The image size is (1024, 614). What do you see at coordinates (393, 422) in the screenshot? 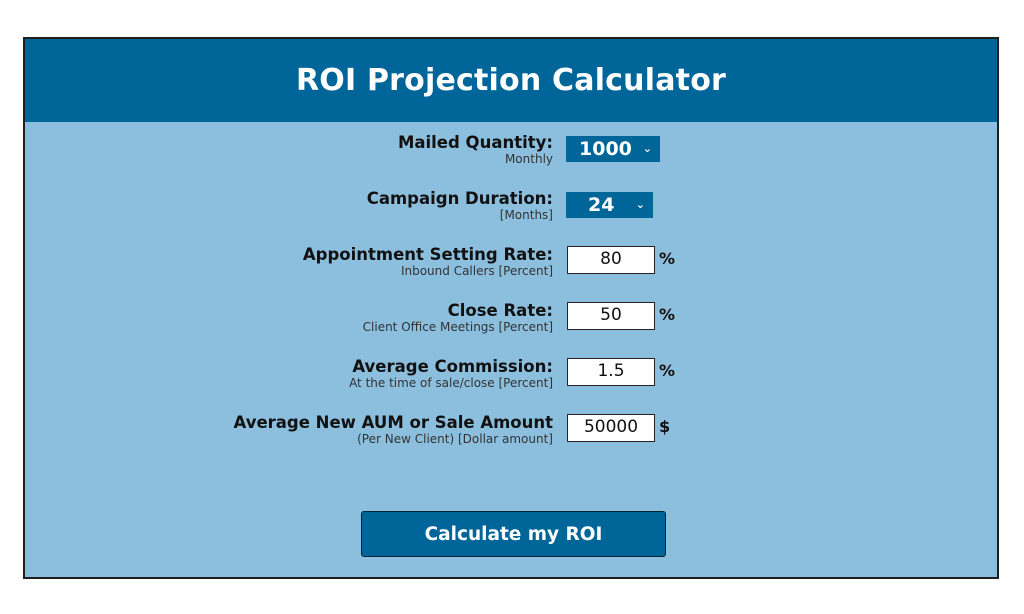
I see `avg-aum-label: Average New AUM or Sale Amount` at bounding box center [393, 422].